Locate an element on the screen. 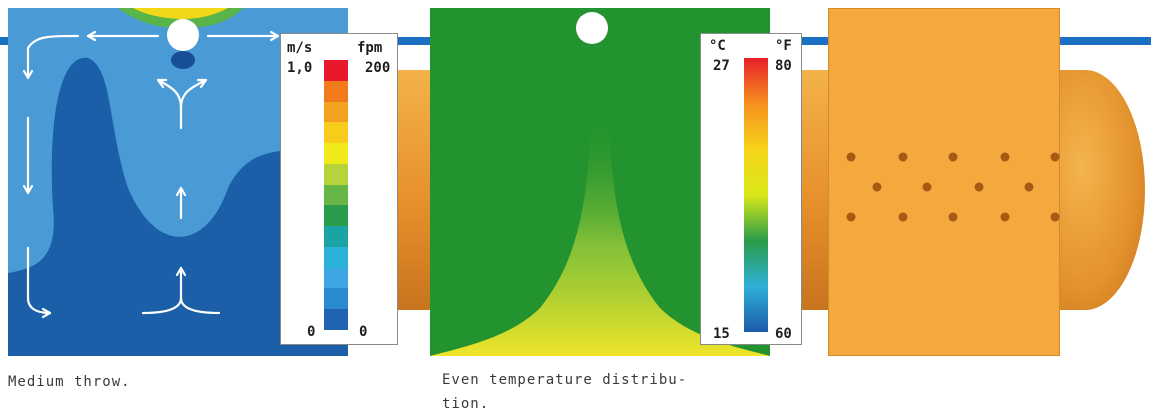  velocity-caption: Medium throw. is located at coordinates (69, 382).